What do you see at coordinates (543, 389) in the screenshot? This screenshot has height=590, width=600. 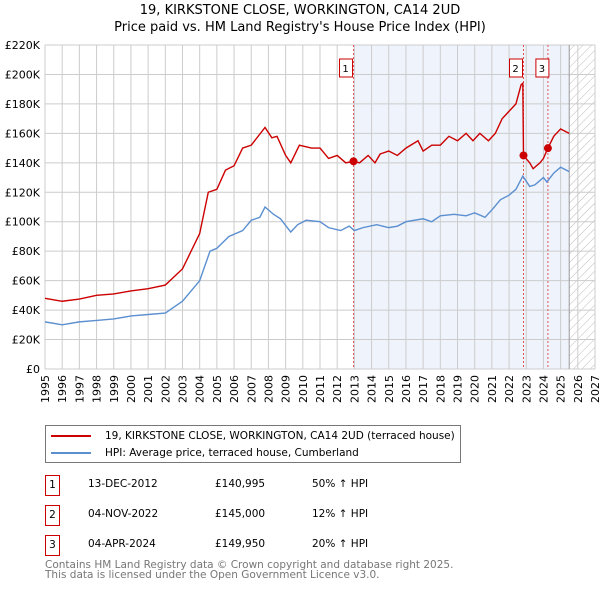 I see `x-tick-label: 2024` at bounding box center [543, 389].